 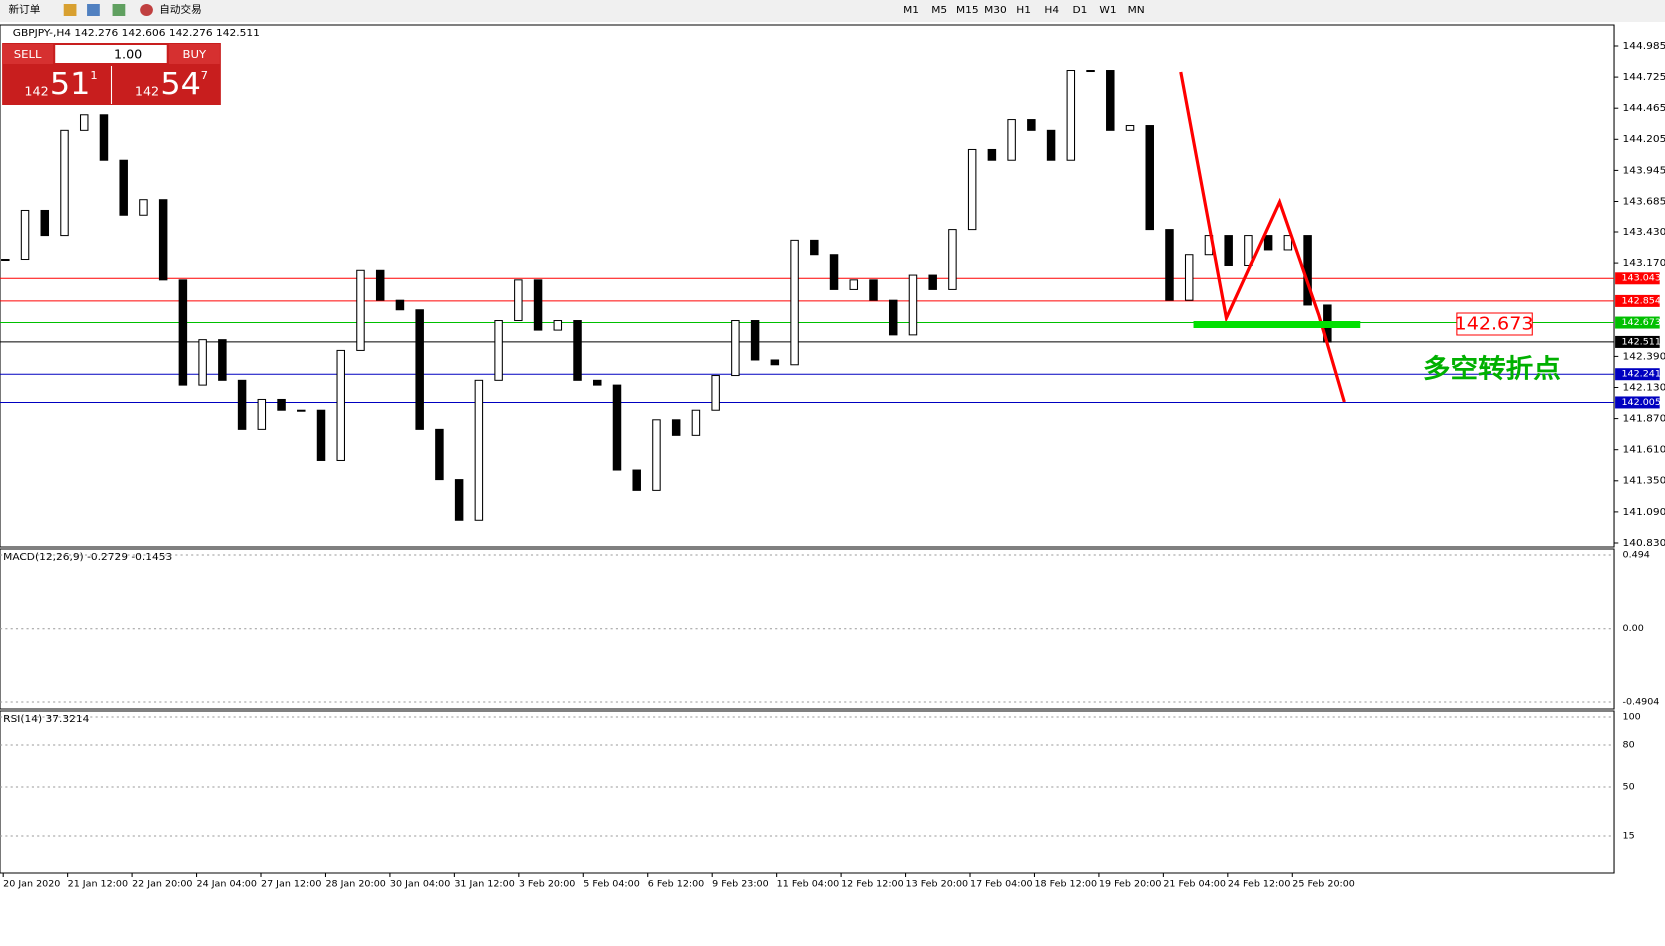 I want to click on y-tick-label: 141.350, so click(x=1644, y=481).